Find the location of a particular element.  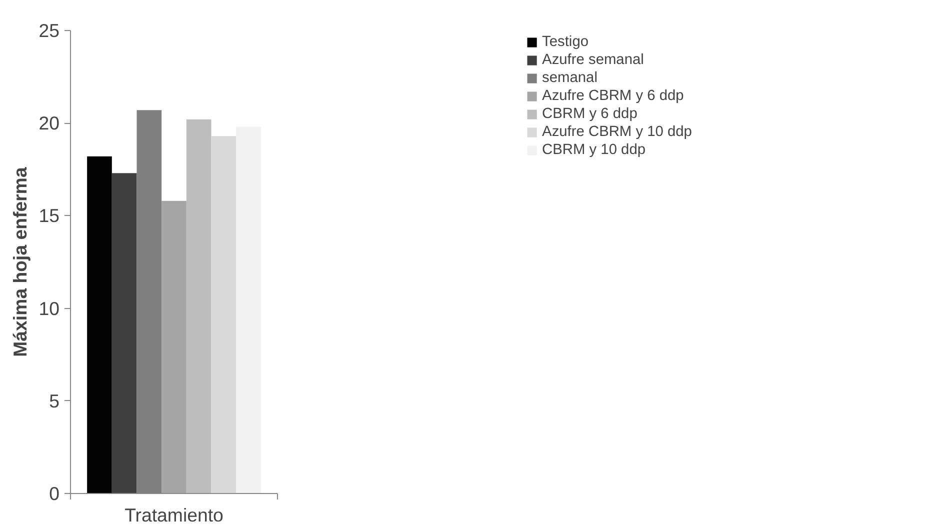

y-tick-label: 25 is located at coordinates (49, 30).